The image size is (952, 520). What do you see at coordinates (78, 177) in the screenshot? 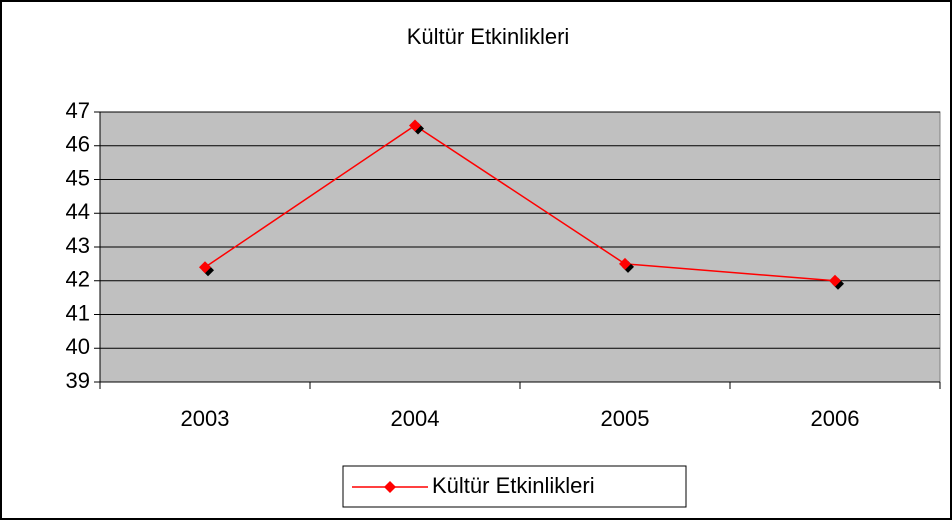
I see `y-tick-label: 45` at bounding box center [78, 177].